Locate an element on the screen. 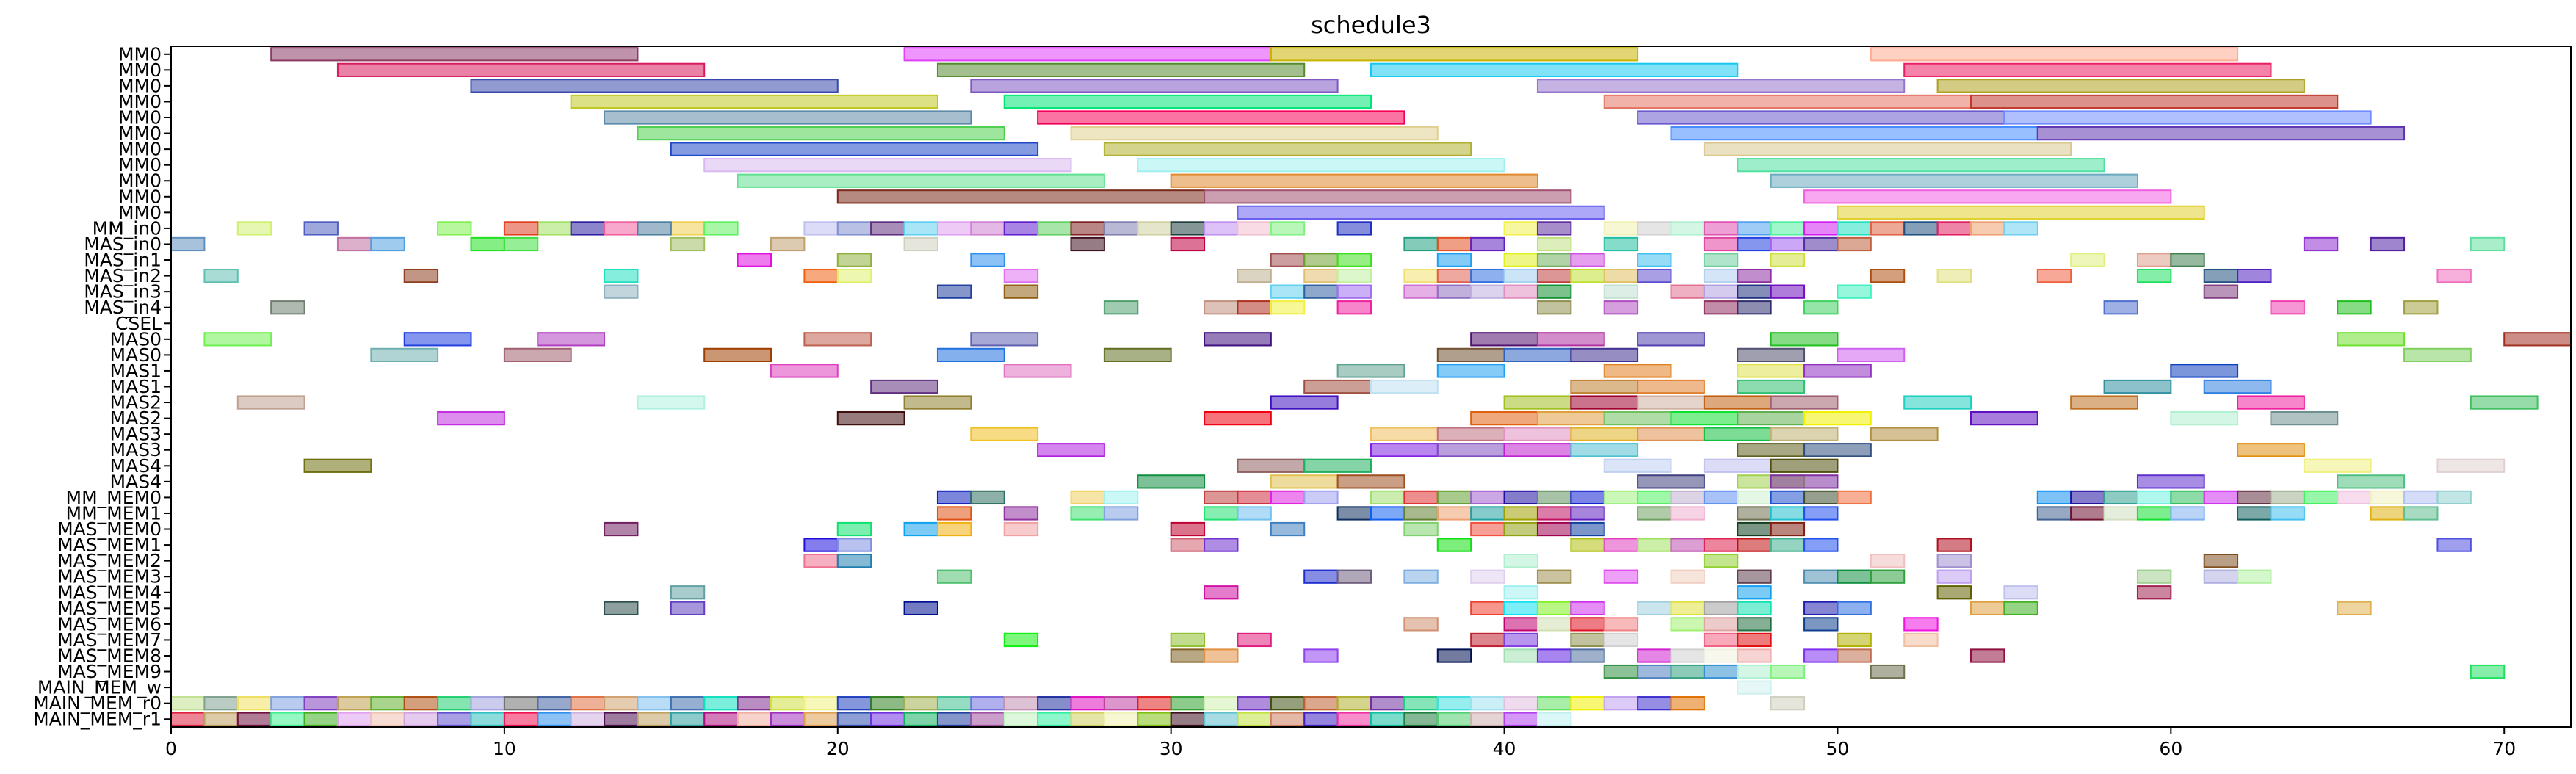  y-tick-label: MM_in0 is located at coordinates (127, 228).